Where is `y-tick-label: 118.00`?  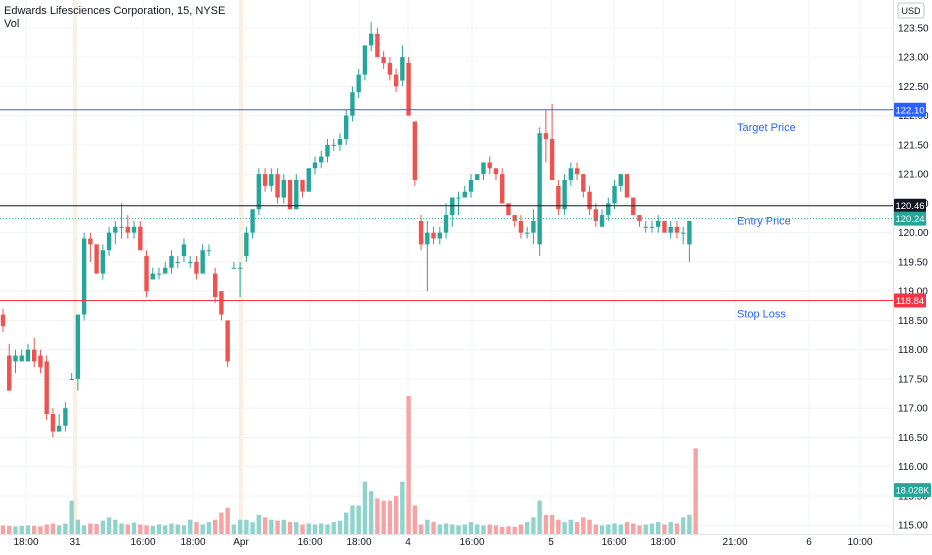
y-tick-label: 118.00 is located at coordinates (913, 350).